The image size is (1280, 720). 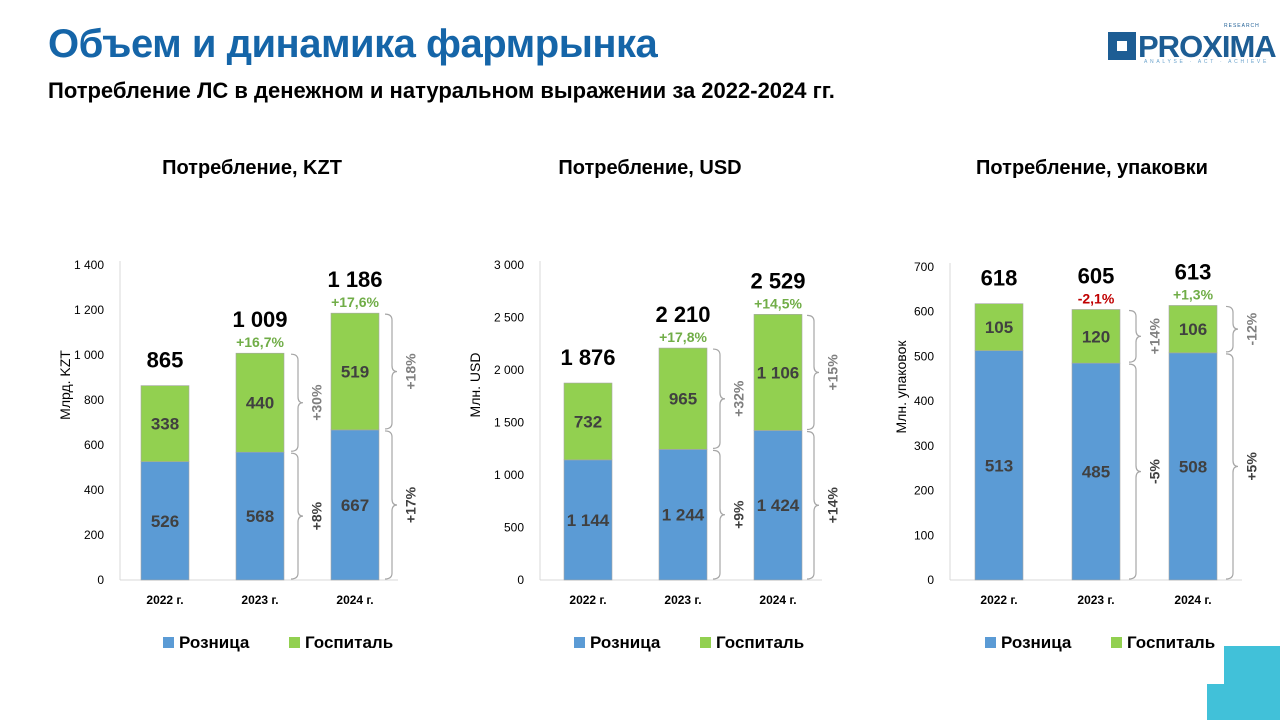 I want to click on y-tick-label: 2 000, so click(x=509, y=370).